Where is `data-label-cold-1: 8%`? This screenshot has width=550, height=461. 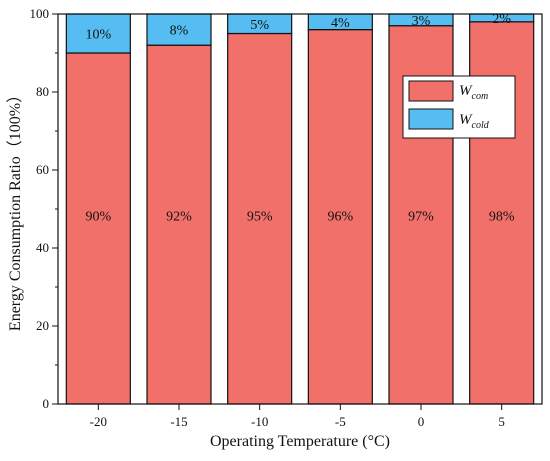 data-label-cold-1: 8% is located at coordinates (179, 31).